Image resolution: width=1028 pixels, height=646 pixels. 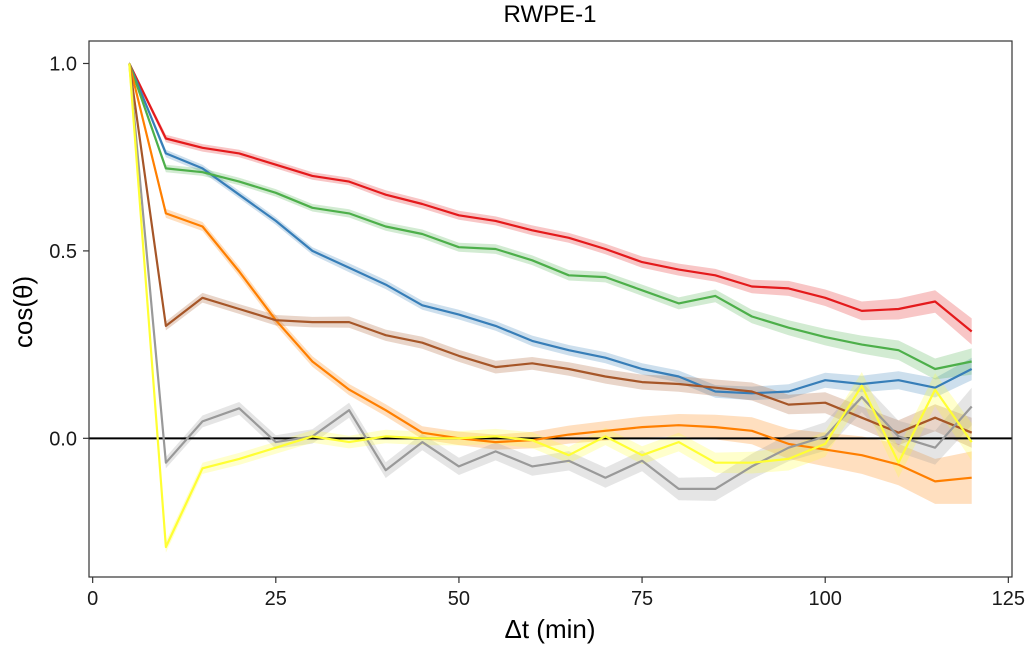 What do you see at coordinates (63, 252) in the screenshot?
I see `y-tick-label: 0.5` at bounding box center [63, 252].